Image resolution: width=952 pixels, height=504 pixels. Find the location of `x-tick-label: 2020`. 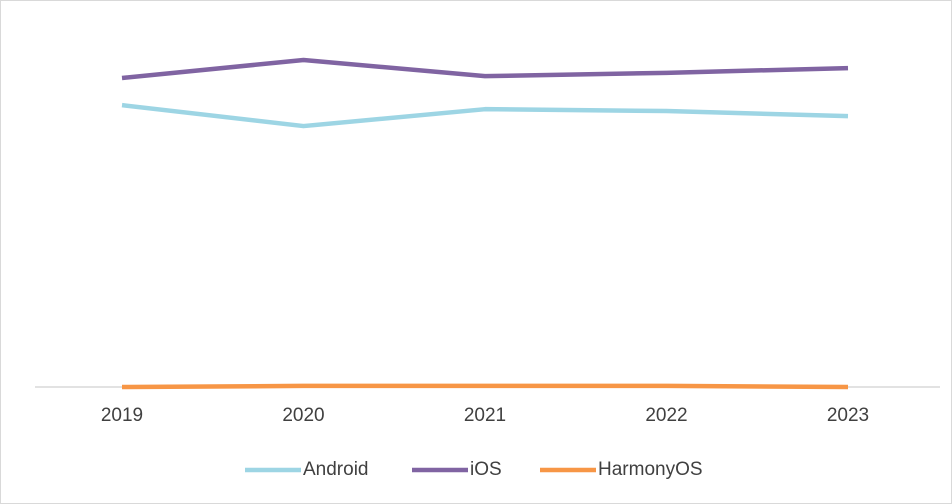

x-tick-label: 2020 is located at coordinates (303, 415).